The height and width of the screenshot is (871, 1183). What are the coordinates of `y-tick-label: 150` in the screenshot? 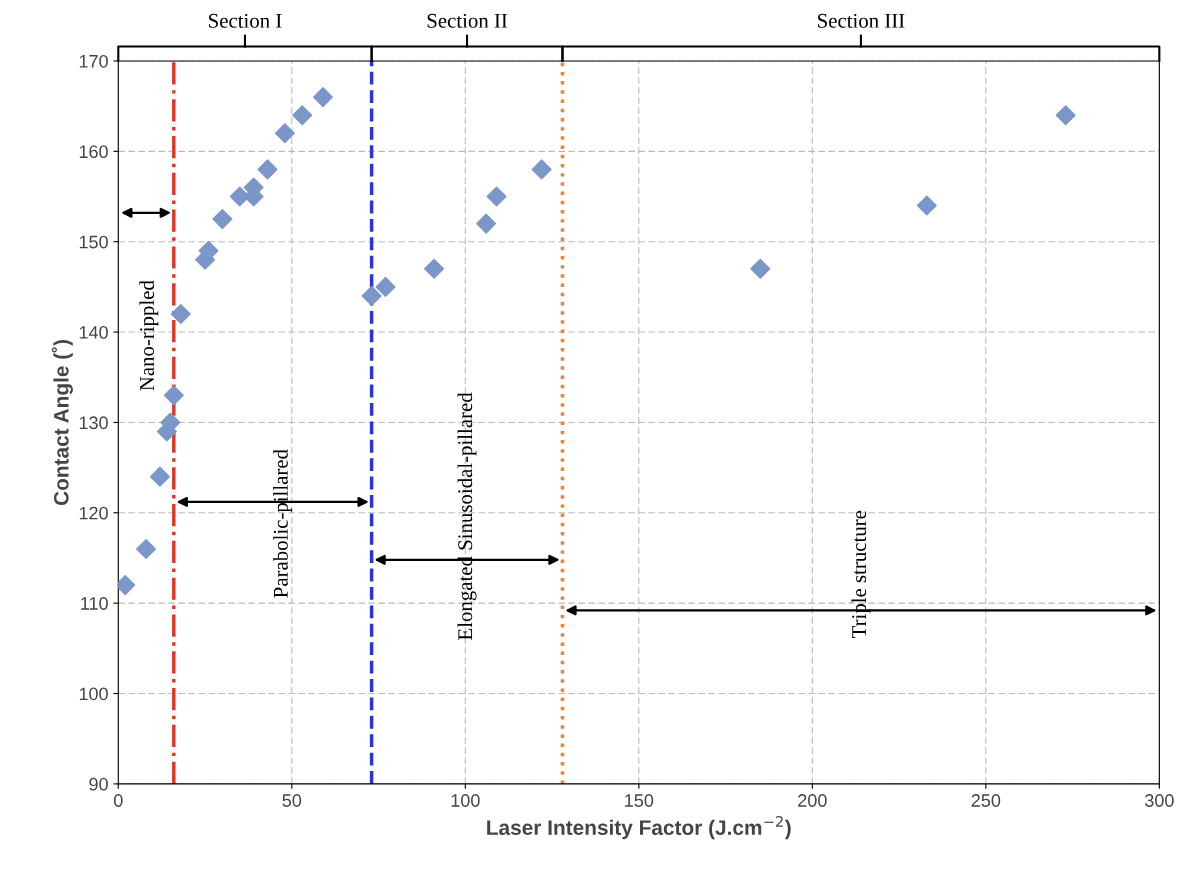 It's located at (93, 242).